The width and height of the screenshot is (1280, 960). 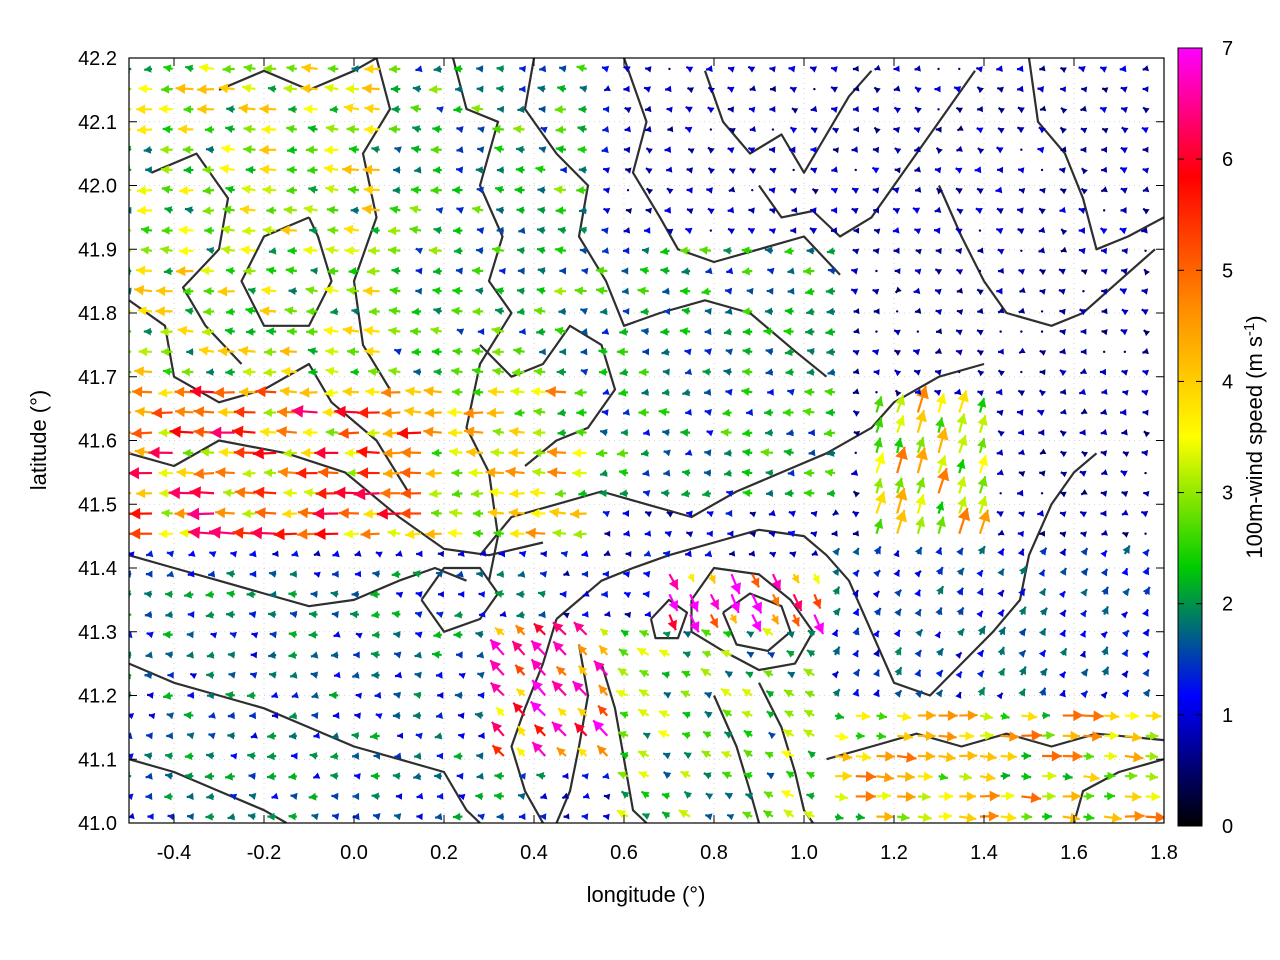 I want to click on y-tick-label: 41.5, so click(x=97, y=505).